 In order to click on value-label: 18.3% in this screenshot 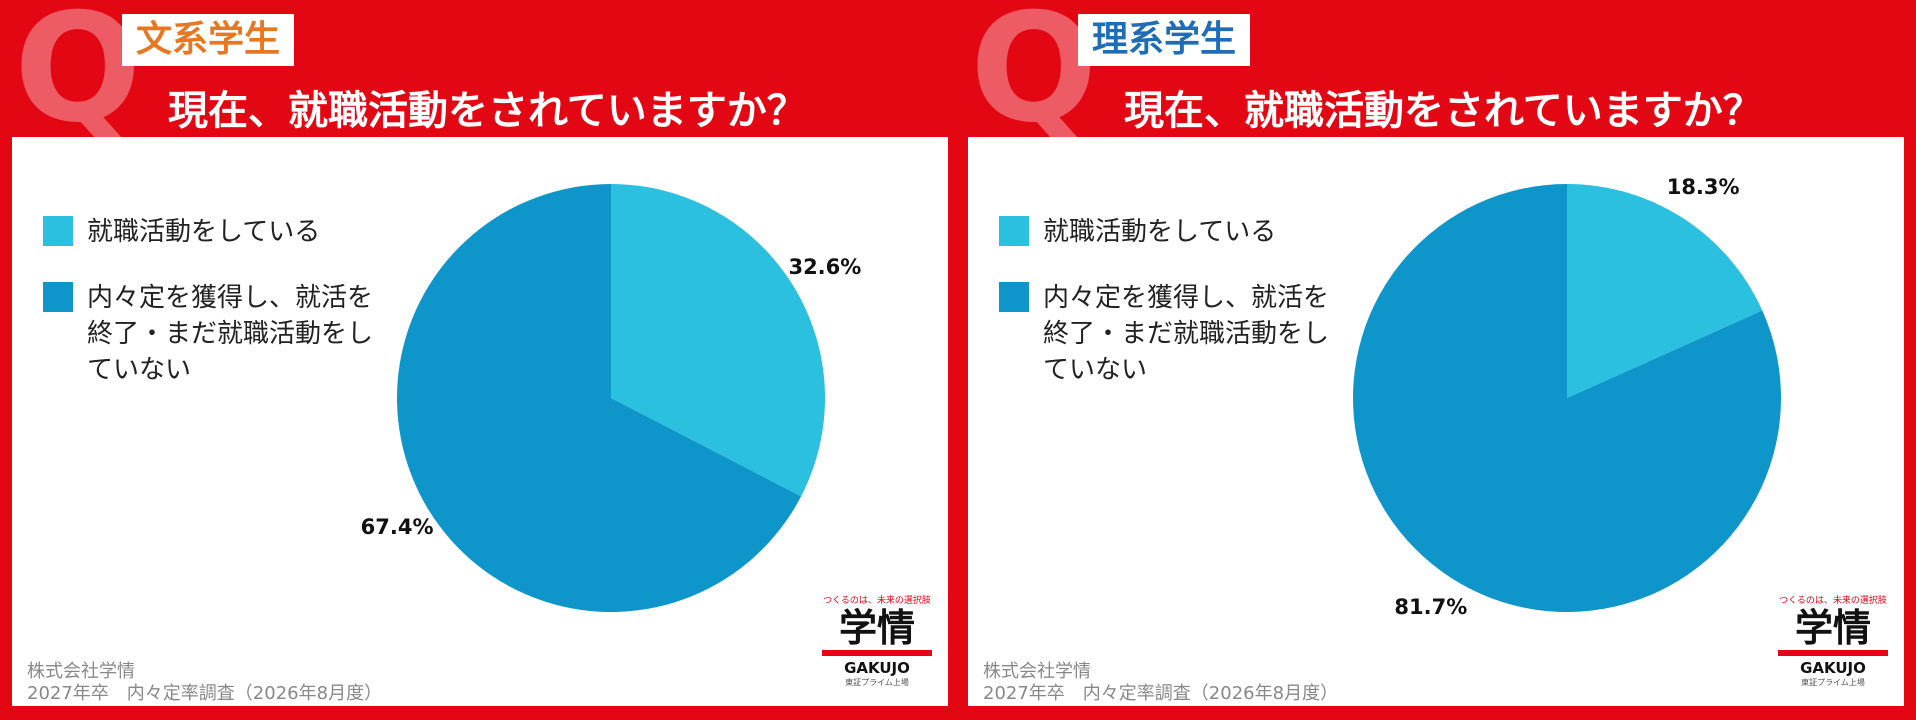, I will do `click(1703, 187)`.